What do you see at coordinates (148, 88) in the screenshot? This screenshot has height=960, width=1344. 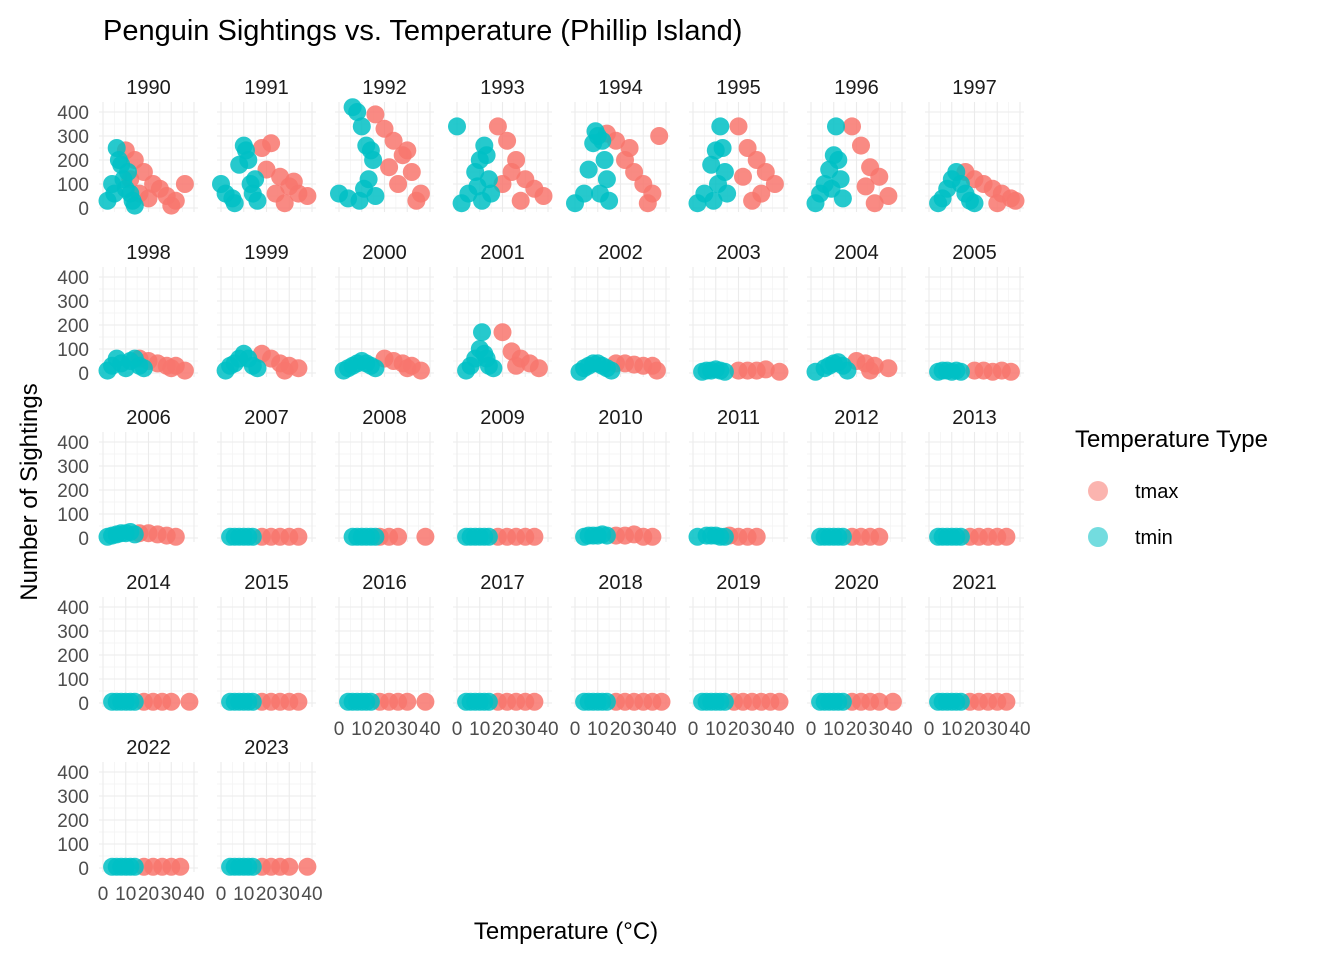 I see `facet-strip-label: 1990` at bounding box center [148, 88].